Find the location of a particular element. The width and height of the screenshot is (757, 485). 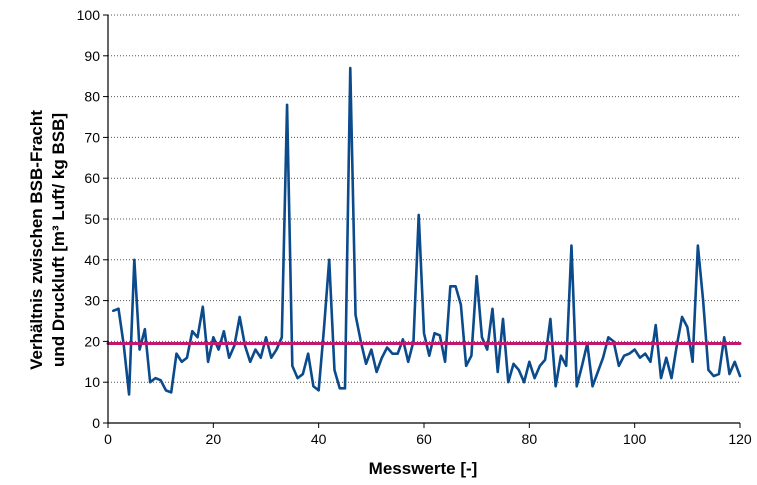

x-tick-label: 100 is located at coordinates (635, 439).